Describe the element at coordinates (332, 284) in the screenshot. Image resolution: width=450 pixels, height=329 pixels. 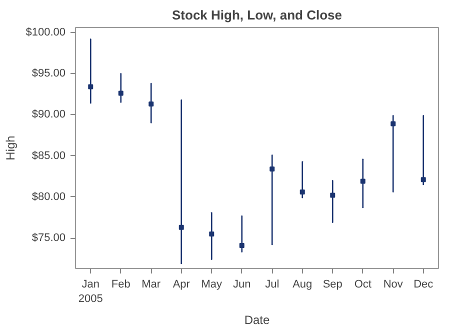
I see `x-tick-label: Sep` at that location.